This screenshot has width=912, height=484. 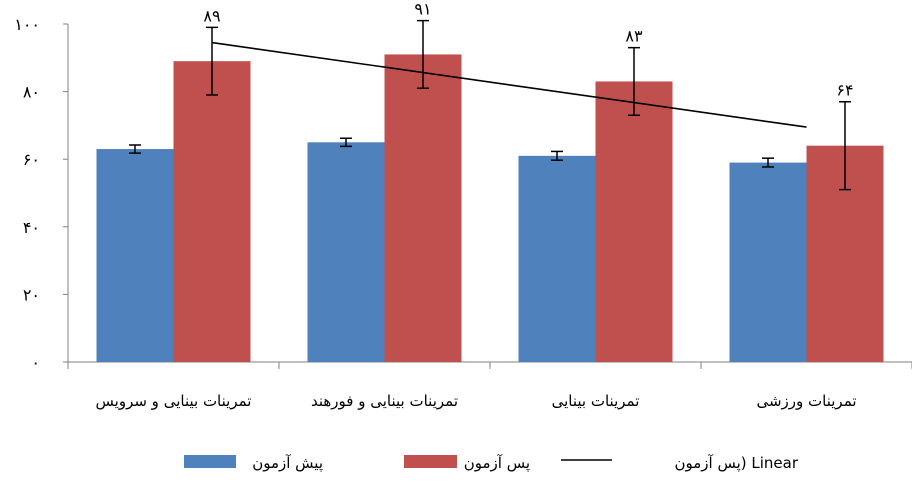 I want to click on data-label: ۶۴, so click(x=844, y=90).